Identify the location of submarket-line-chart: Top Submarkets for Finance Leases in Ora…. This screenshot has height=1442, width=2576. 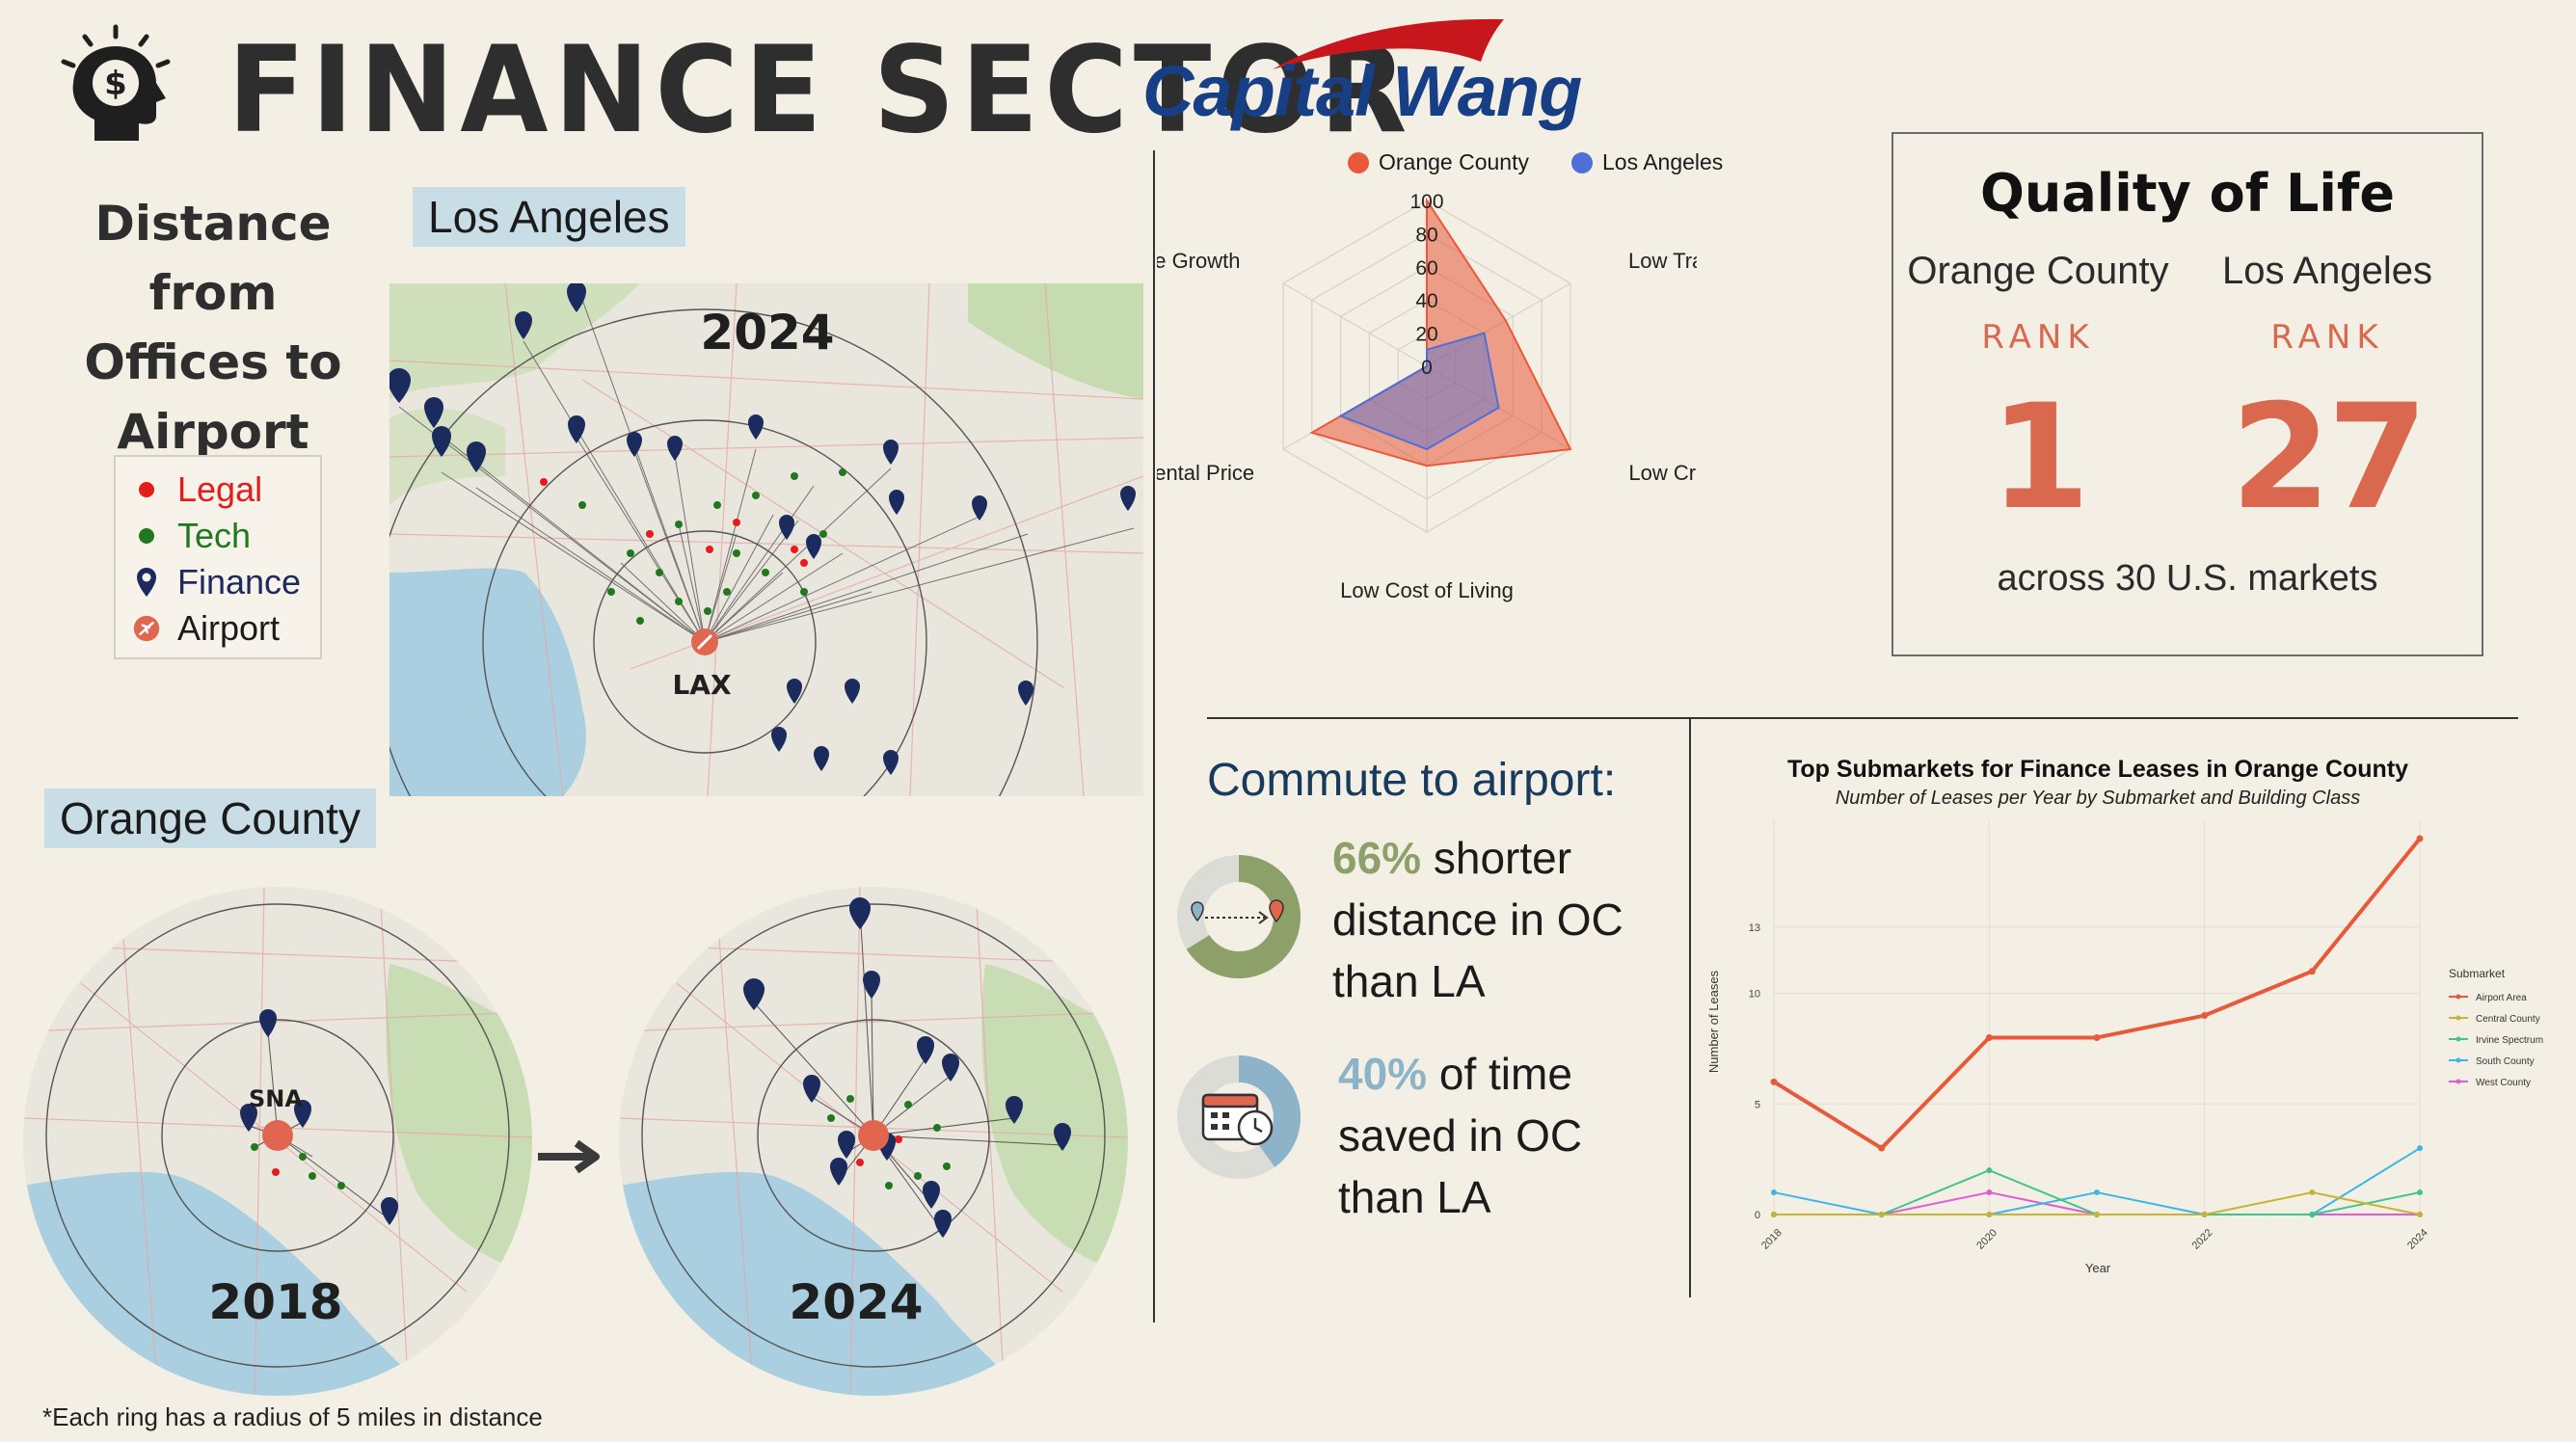
(2125, 1015).